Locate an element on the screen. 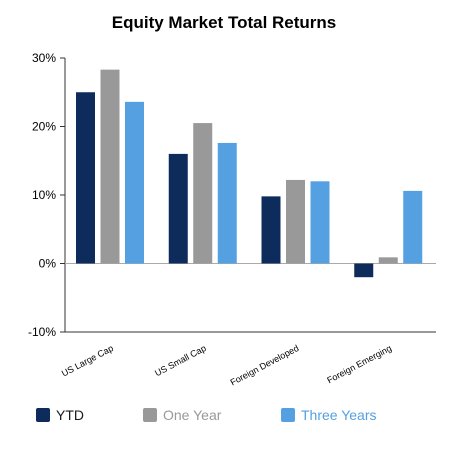 The height and width of the screenshot is (450, 450). bar-ytd-us-large-cap is located at coordinates (85, 178).